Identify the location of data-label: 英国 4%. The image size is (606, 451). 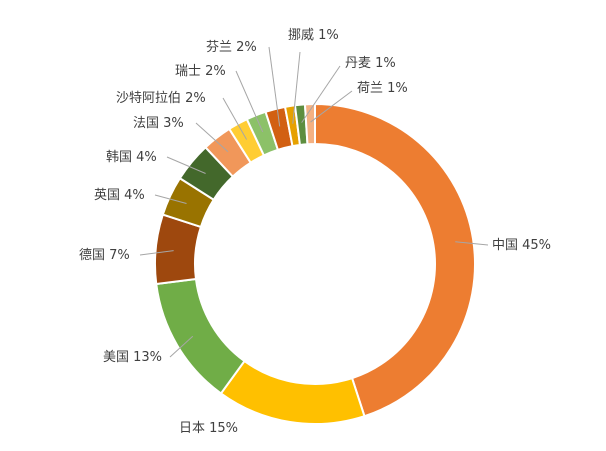
(119, 195).